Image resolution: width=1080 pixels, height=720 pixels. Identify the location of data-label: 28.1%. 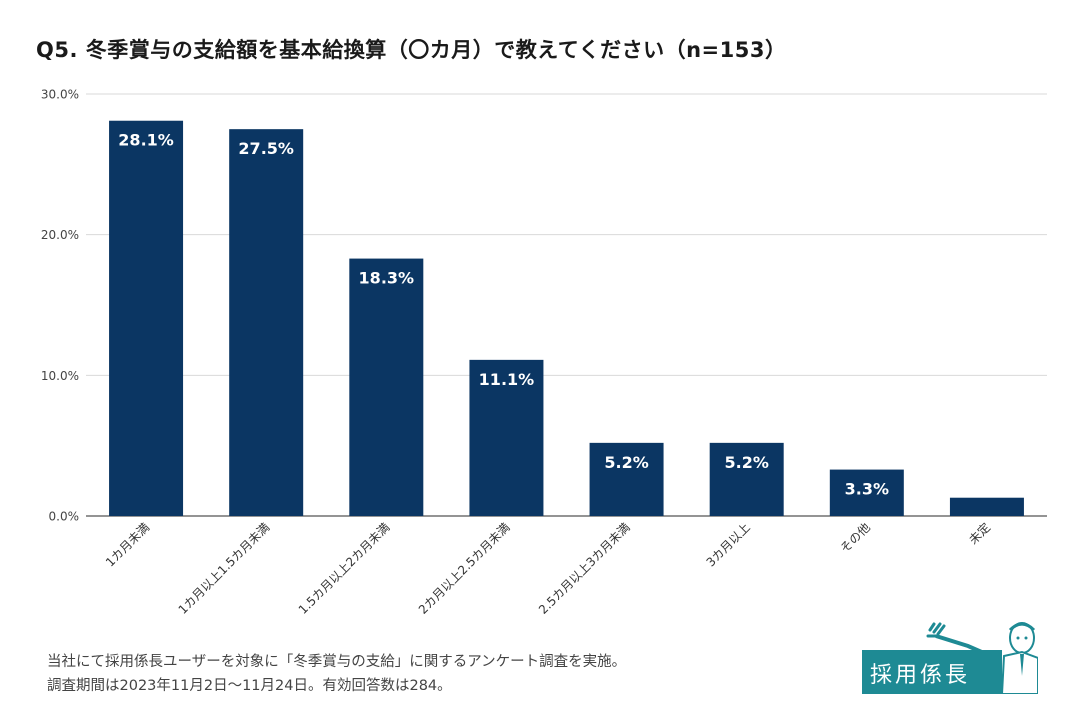
(146, 140).